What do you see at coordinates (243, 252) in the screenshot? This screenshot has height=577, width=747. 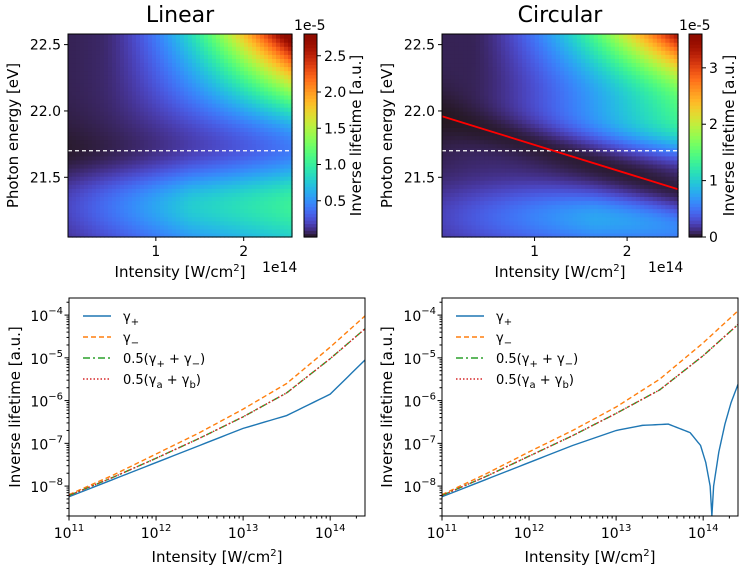 I see `x-tick-label: 2` at bounding box center [243, 252].